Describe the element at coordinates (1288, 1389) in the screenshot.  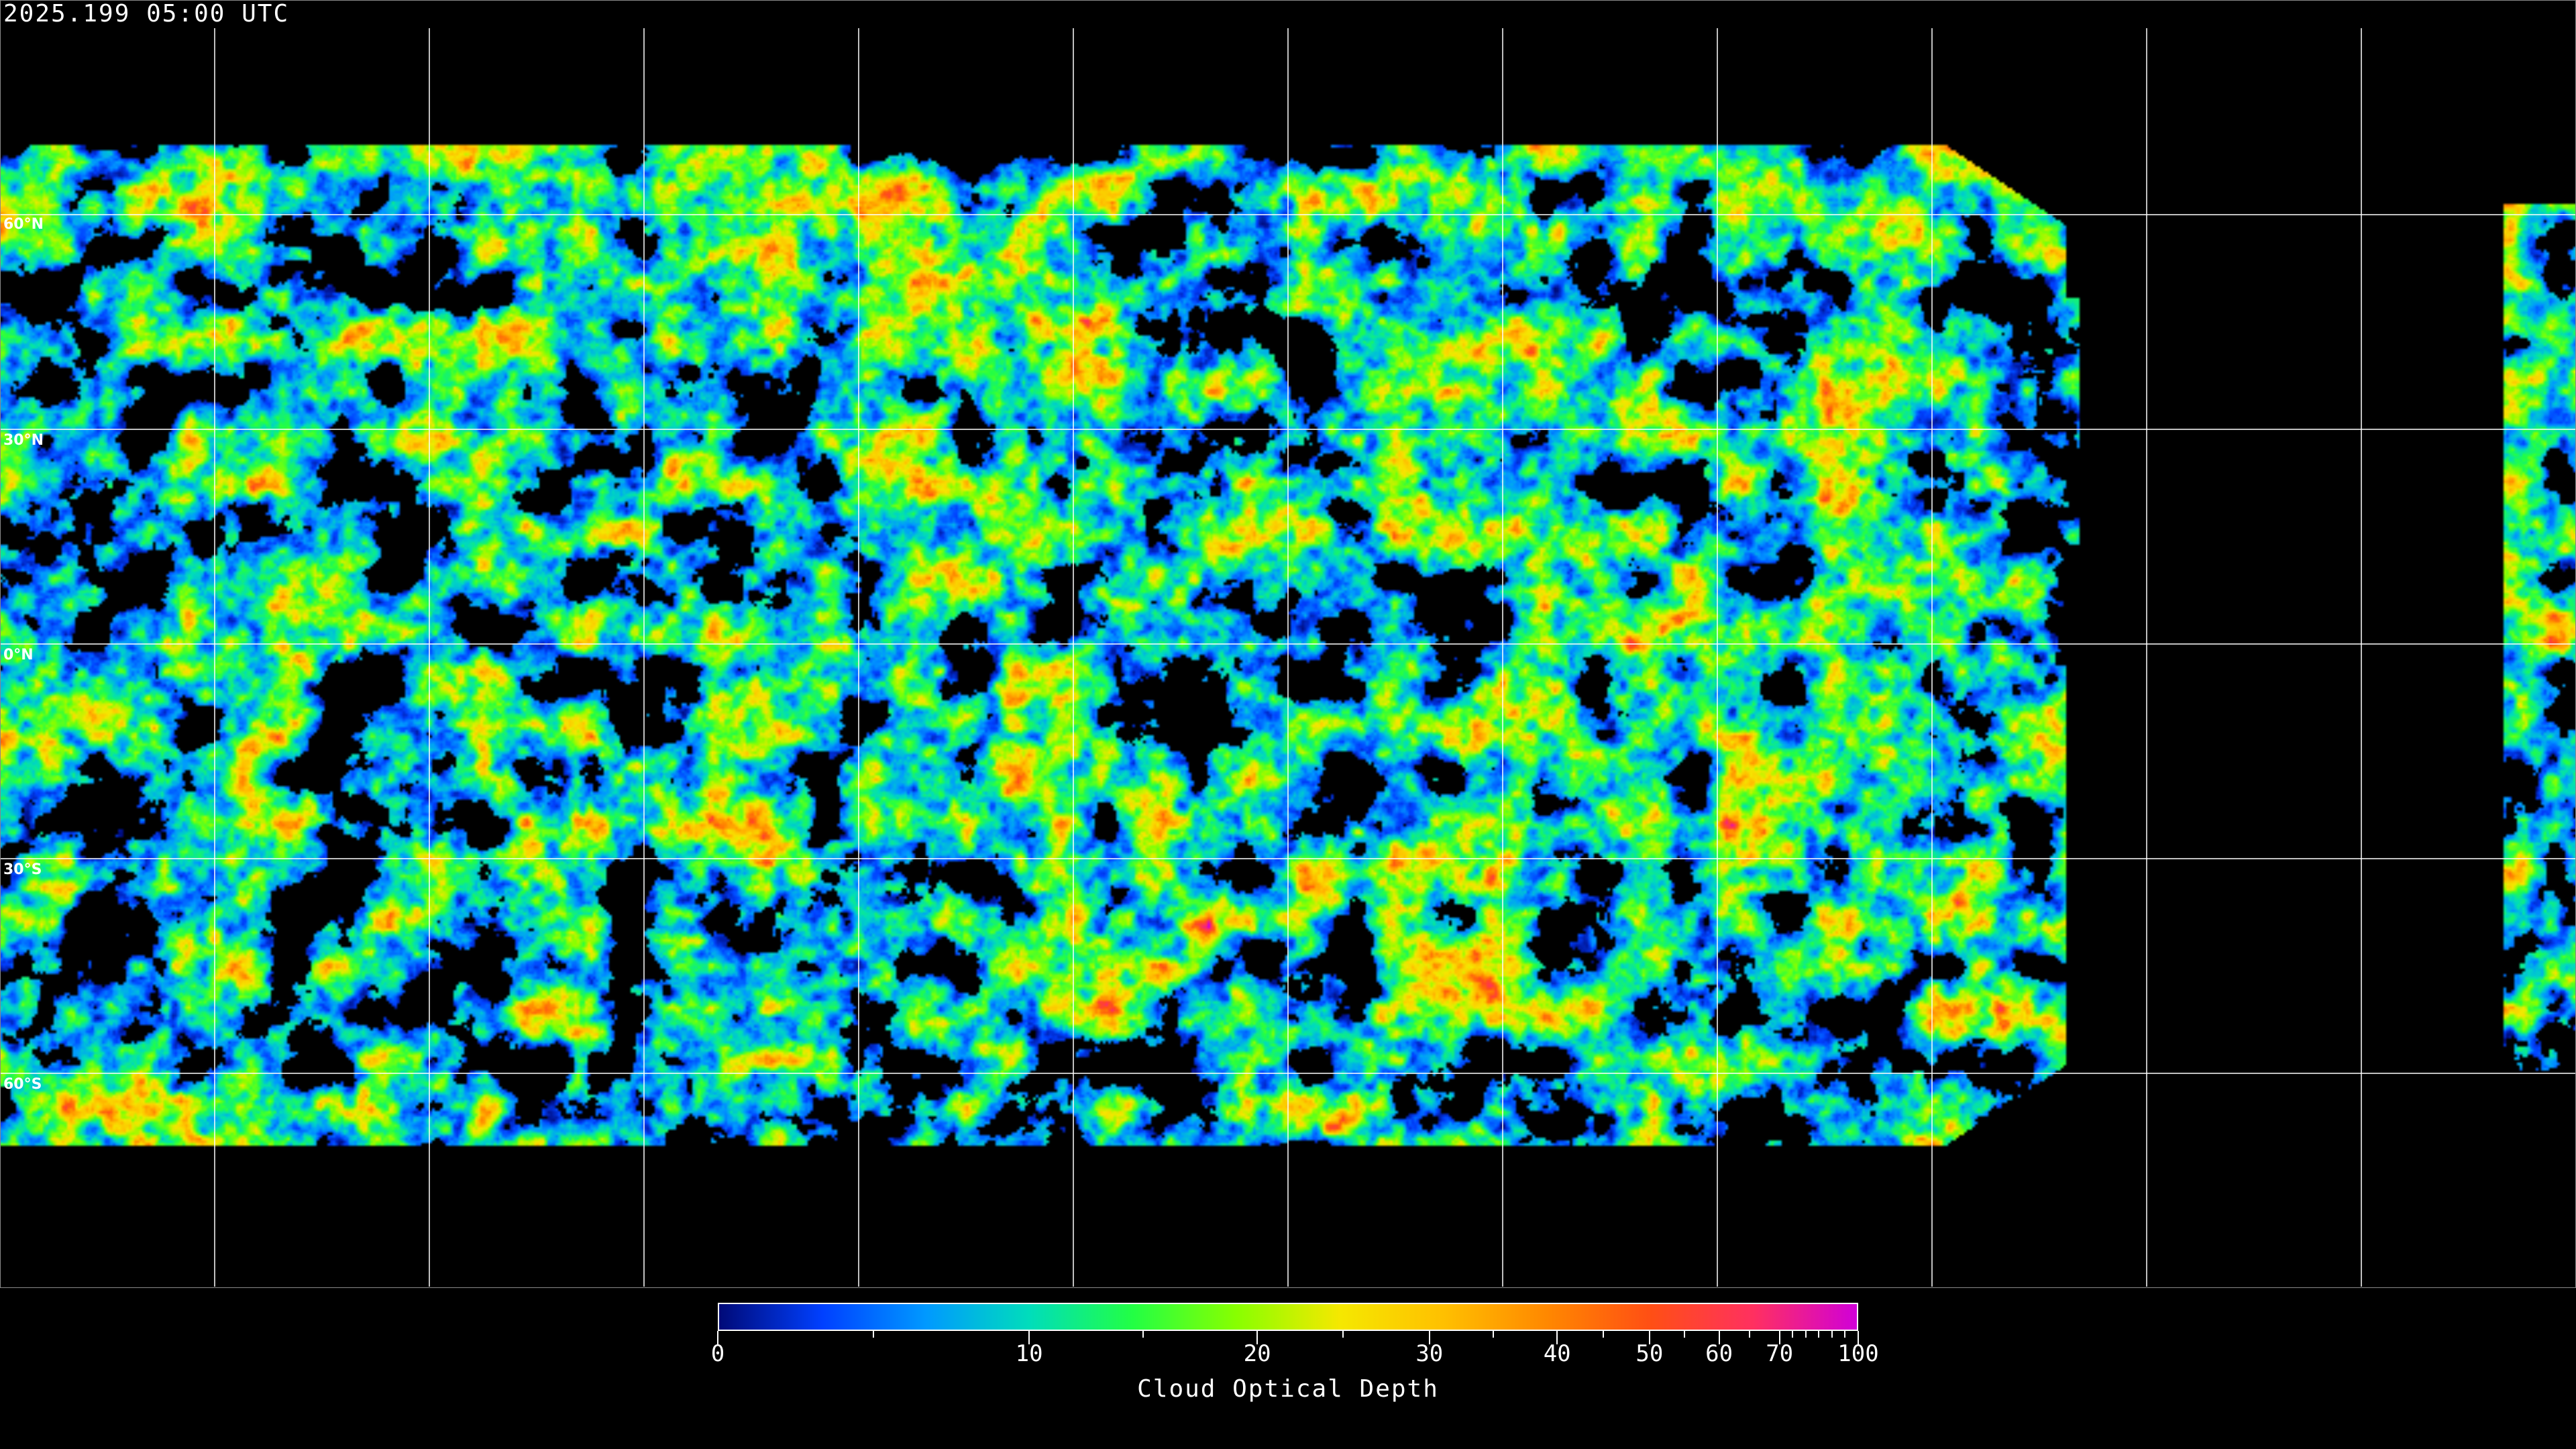
I see `colorbar-label: Cloud Optical Depth` at that location.